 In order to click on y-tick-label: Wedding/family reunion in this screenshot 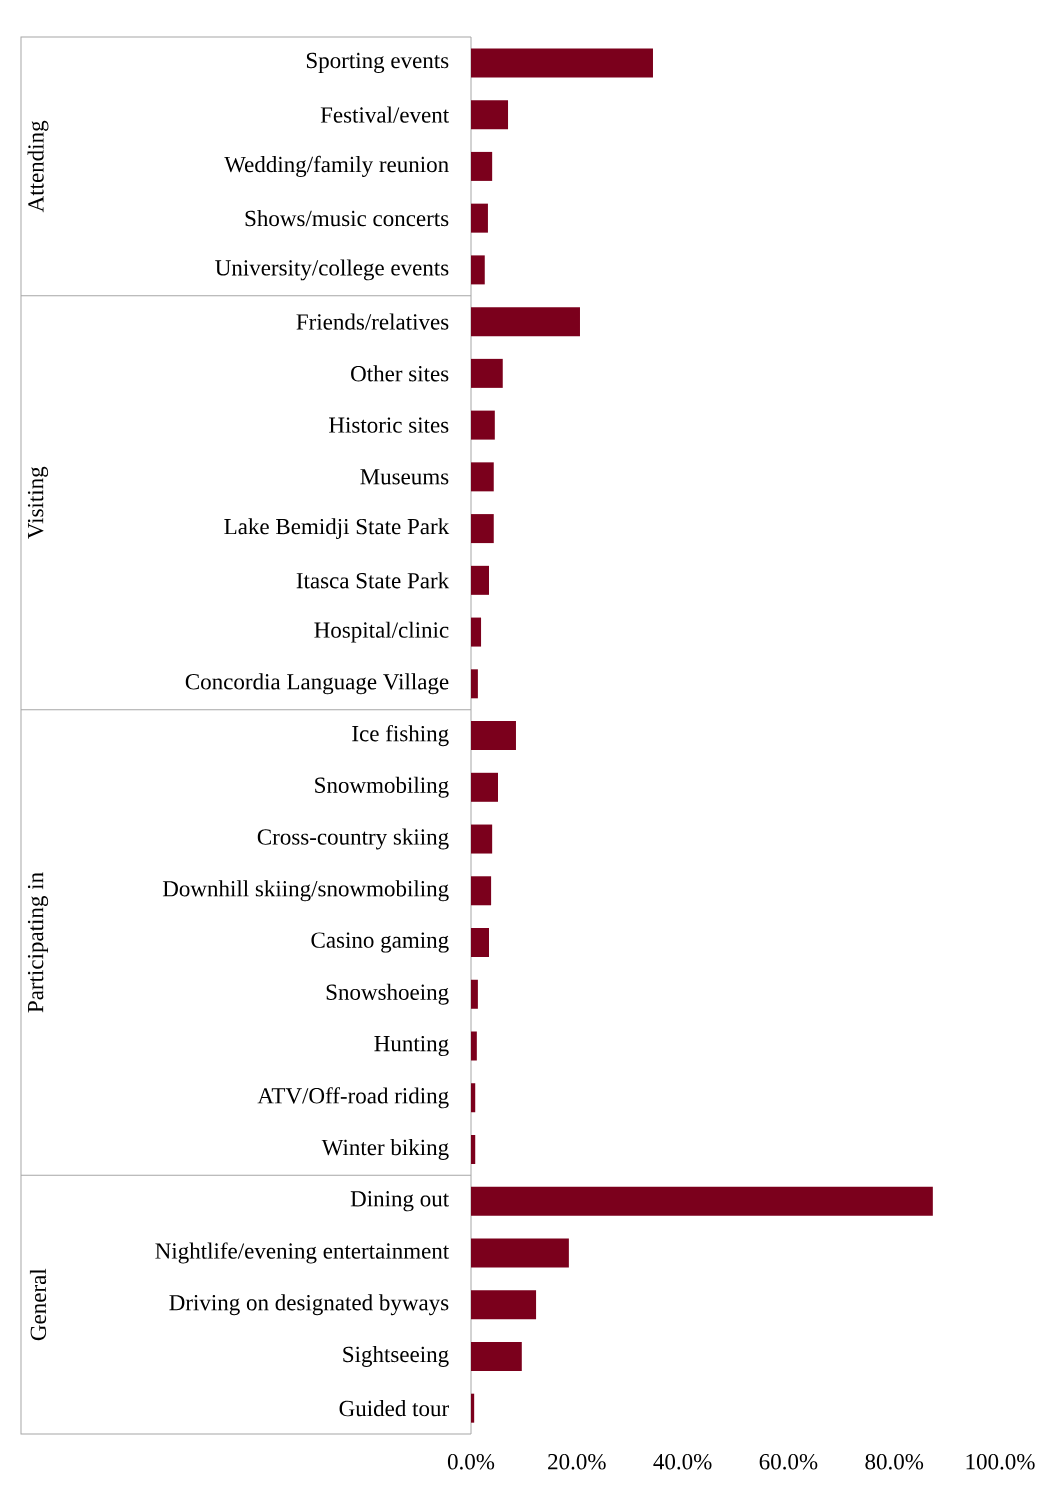, I will do `click(336, 166)`.